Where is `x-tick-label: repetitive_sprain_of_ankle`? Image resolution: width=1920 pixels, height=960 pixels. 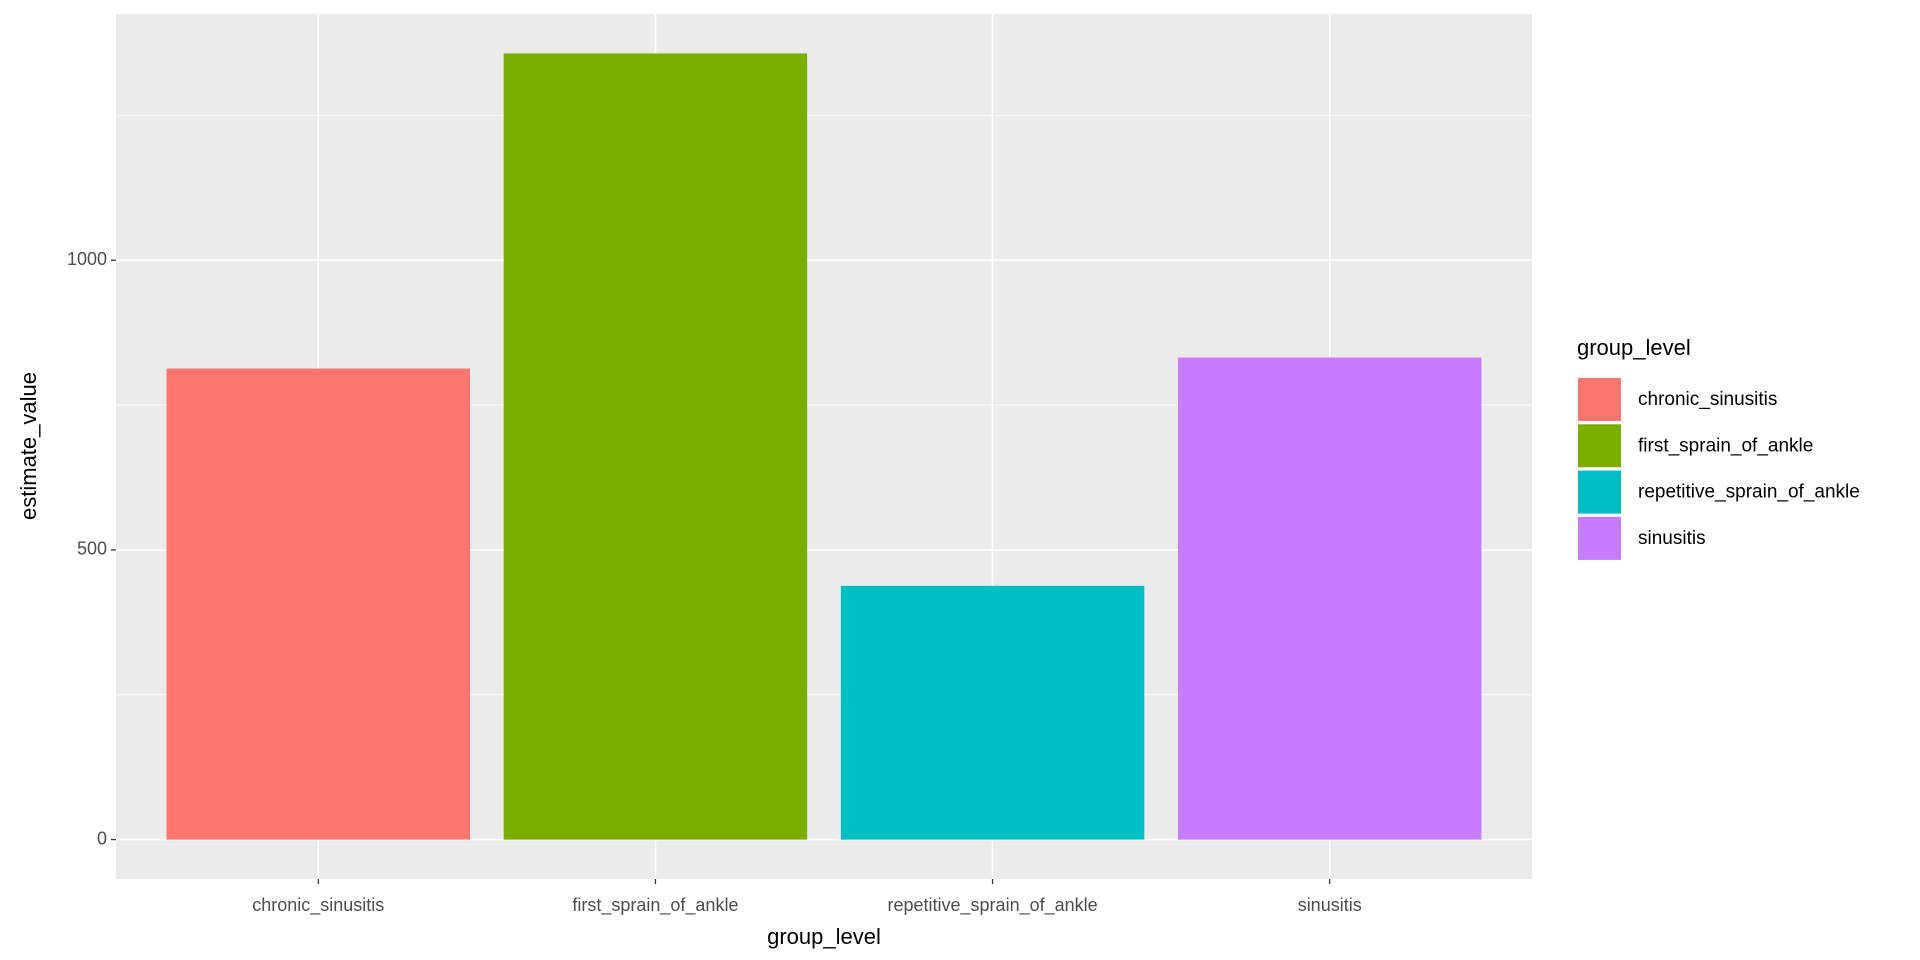
x-tick-label: repetitive_sprain_of_ankle is located at coordinates (993, 905).